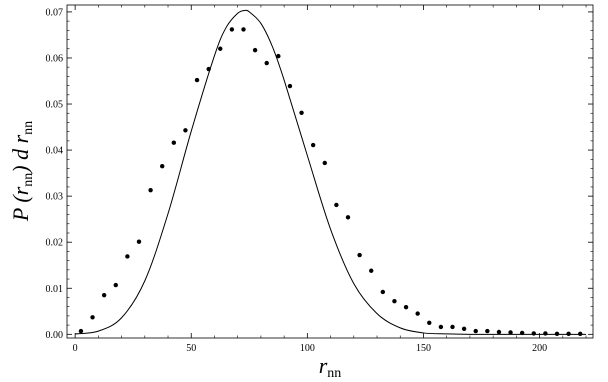 The width and height of the screenshot is (608, 382). I want to click on x-tick-label: 50, so click(191, 348).